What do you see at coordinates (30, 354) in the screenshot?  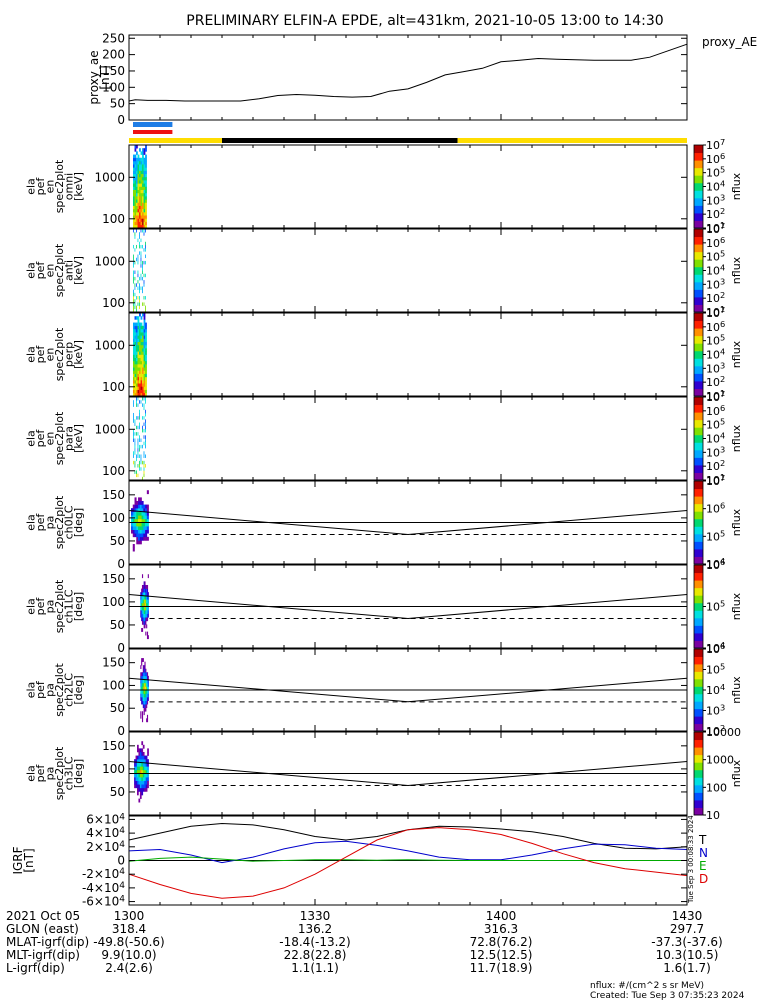 I see `spec-perp-ylabel-line: ela` at bounding box center [30, 354].